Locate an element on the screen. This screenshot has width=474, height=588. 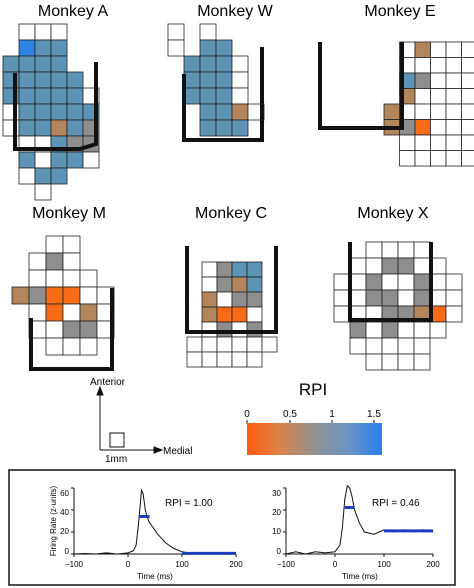
ex2-ytick-3: 0 is located at coordinates (279, 551).